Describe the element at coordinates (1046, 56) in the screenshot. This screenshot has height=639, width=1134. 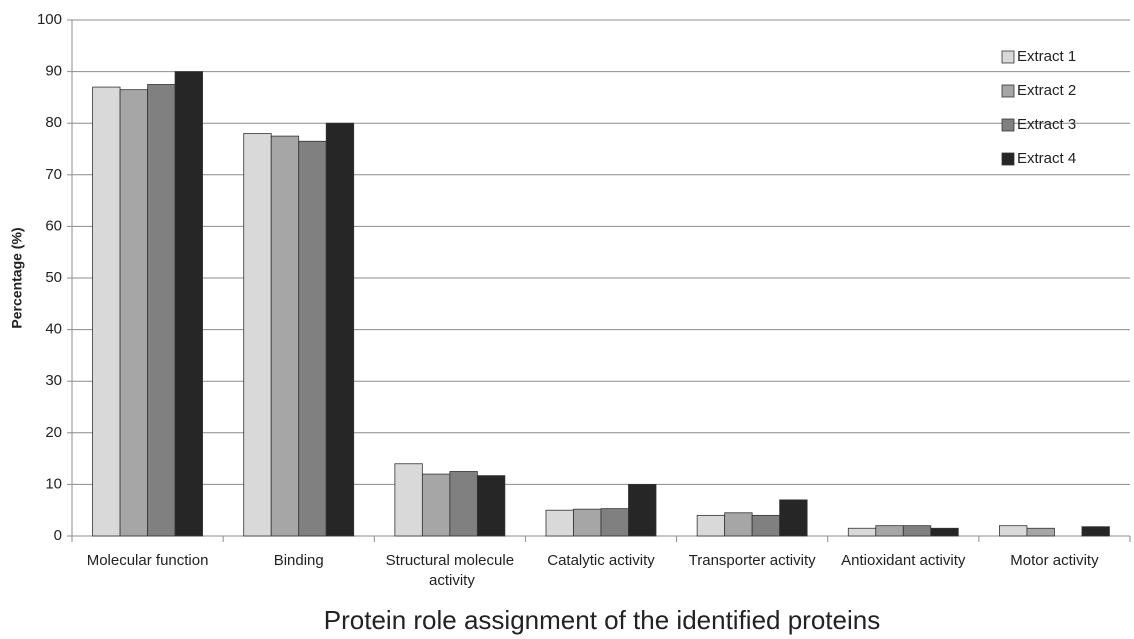
I see `legend-label: Extract 1` at that location.